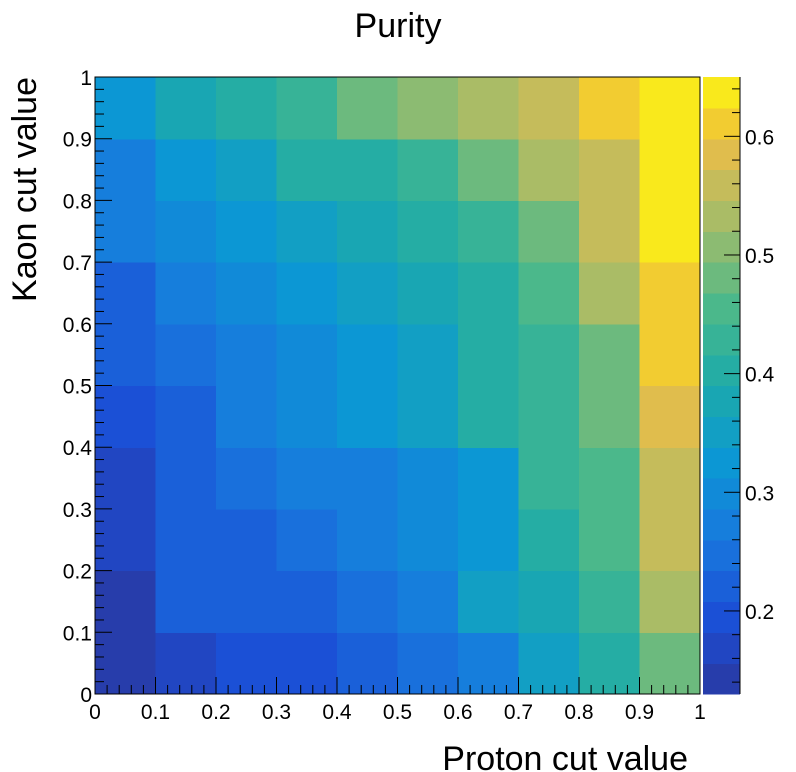  What do you see at coordinates (77, 572) in the screenshot?
I see `y-tick-label: 0.2` at bounding box center [77, 572].